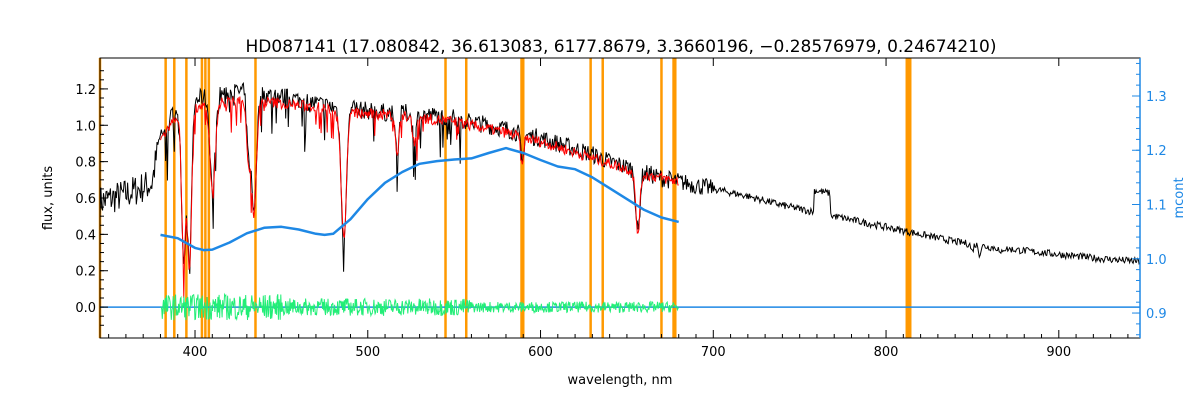 This screenshot has width=1200, height=400. What do you see at coordinates (85, 199) in the screenshot?
I see `y-tick-label-0.6: 0.6` at bounding box center [85, 199].